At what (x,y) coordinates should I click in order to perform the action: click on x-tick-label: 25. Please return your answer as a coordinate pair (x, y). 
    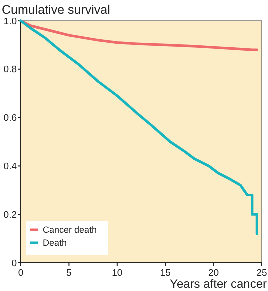
    Looking at the image, I should click on (262, 273).